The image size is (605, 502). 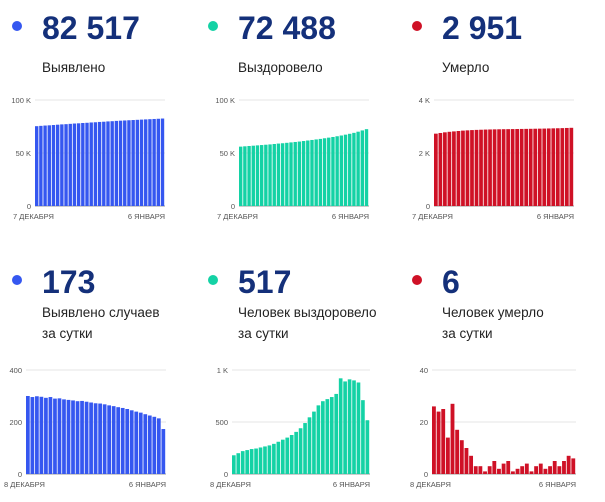 What do you see at coordinates (101, 312) in the screenshot?
I see `detected-daily-label-line1: Выявлено случаев` at bounding box center [101, 312].